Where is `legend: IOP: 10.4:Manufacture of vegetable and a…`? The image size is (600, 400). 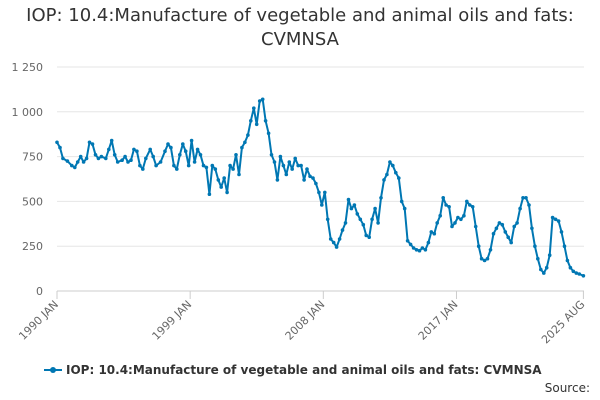 legend: IOP: 10.4:Manufacture of vegetable and a… is located at coordinates (293, 370).